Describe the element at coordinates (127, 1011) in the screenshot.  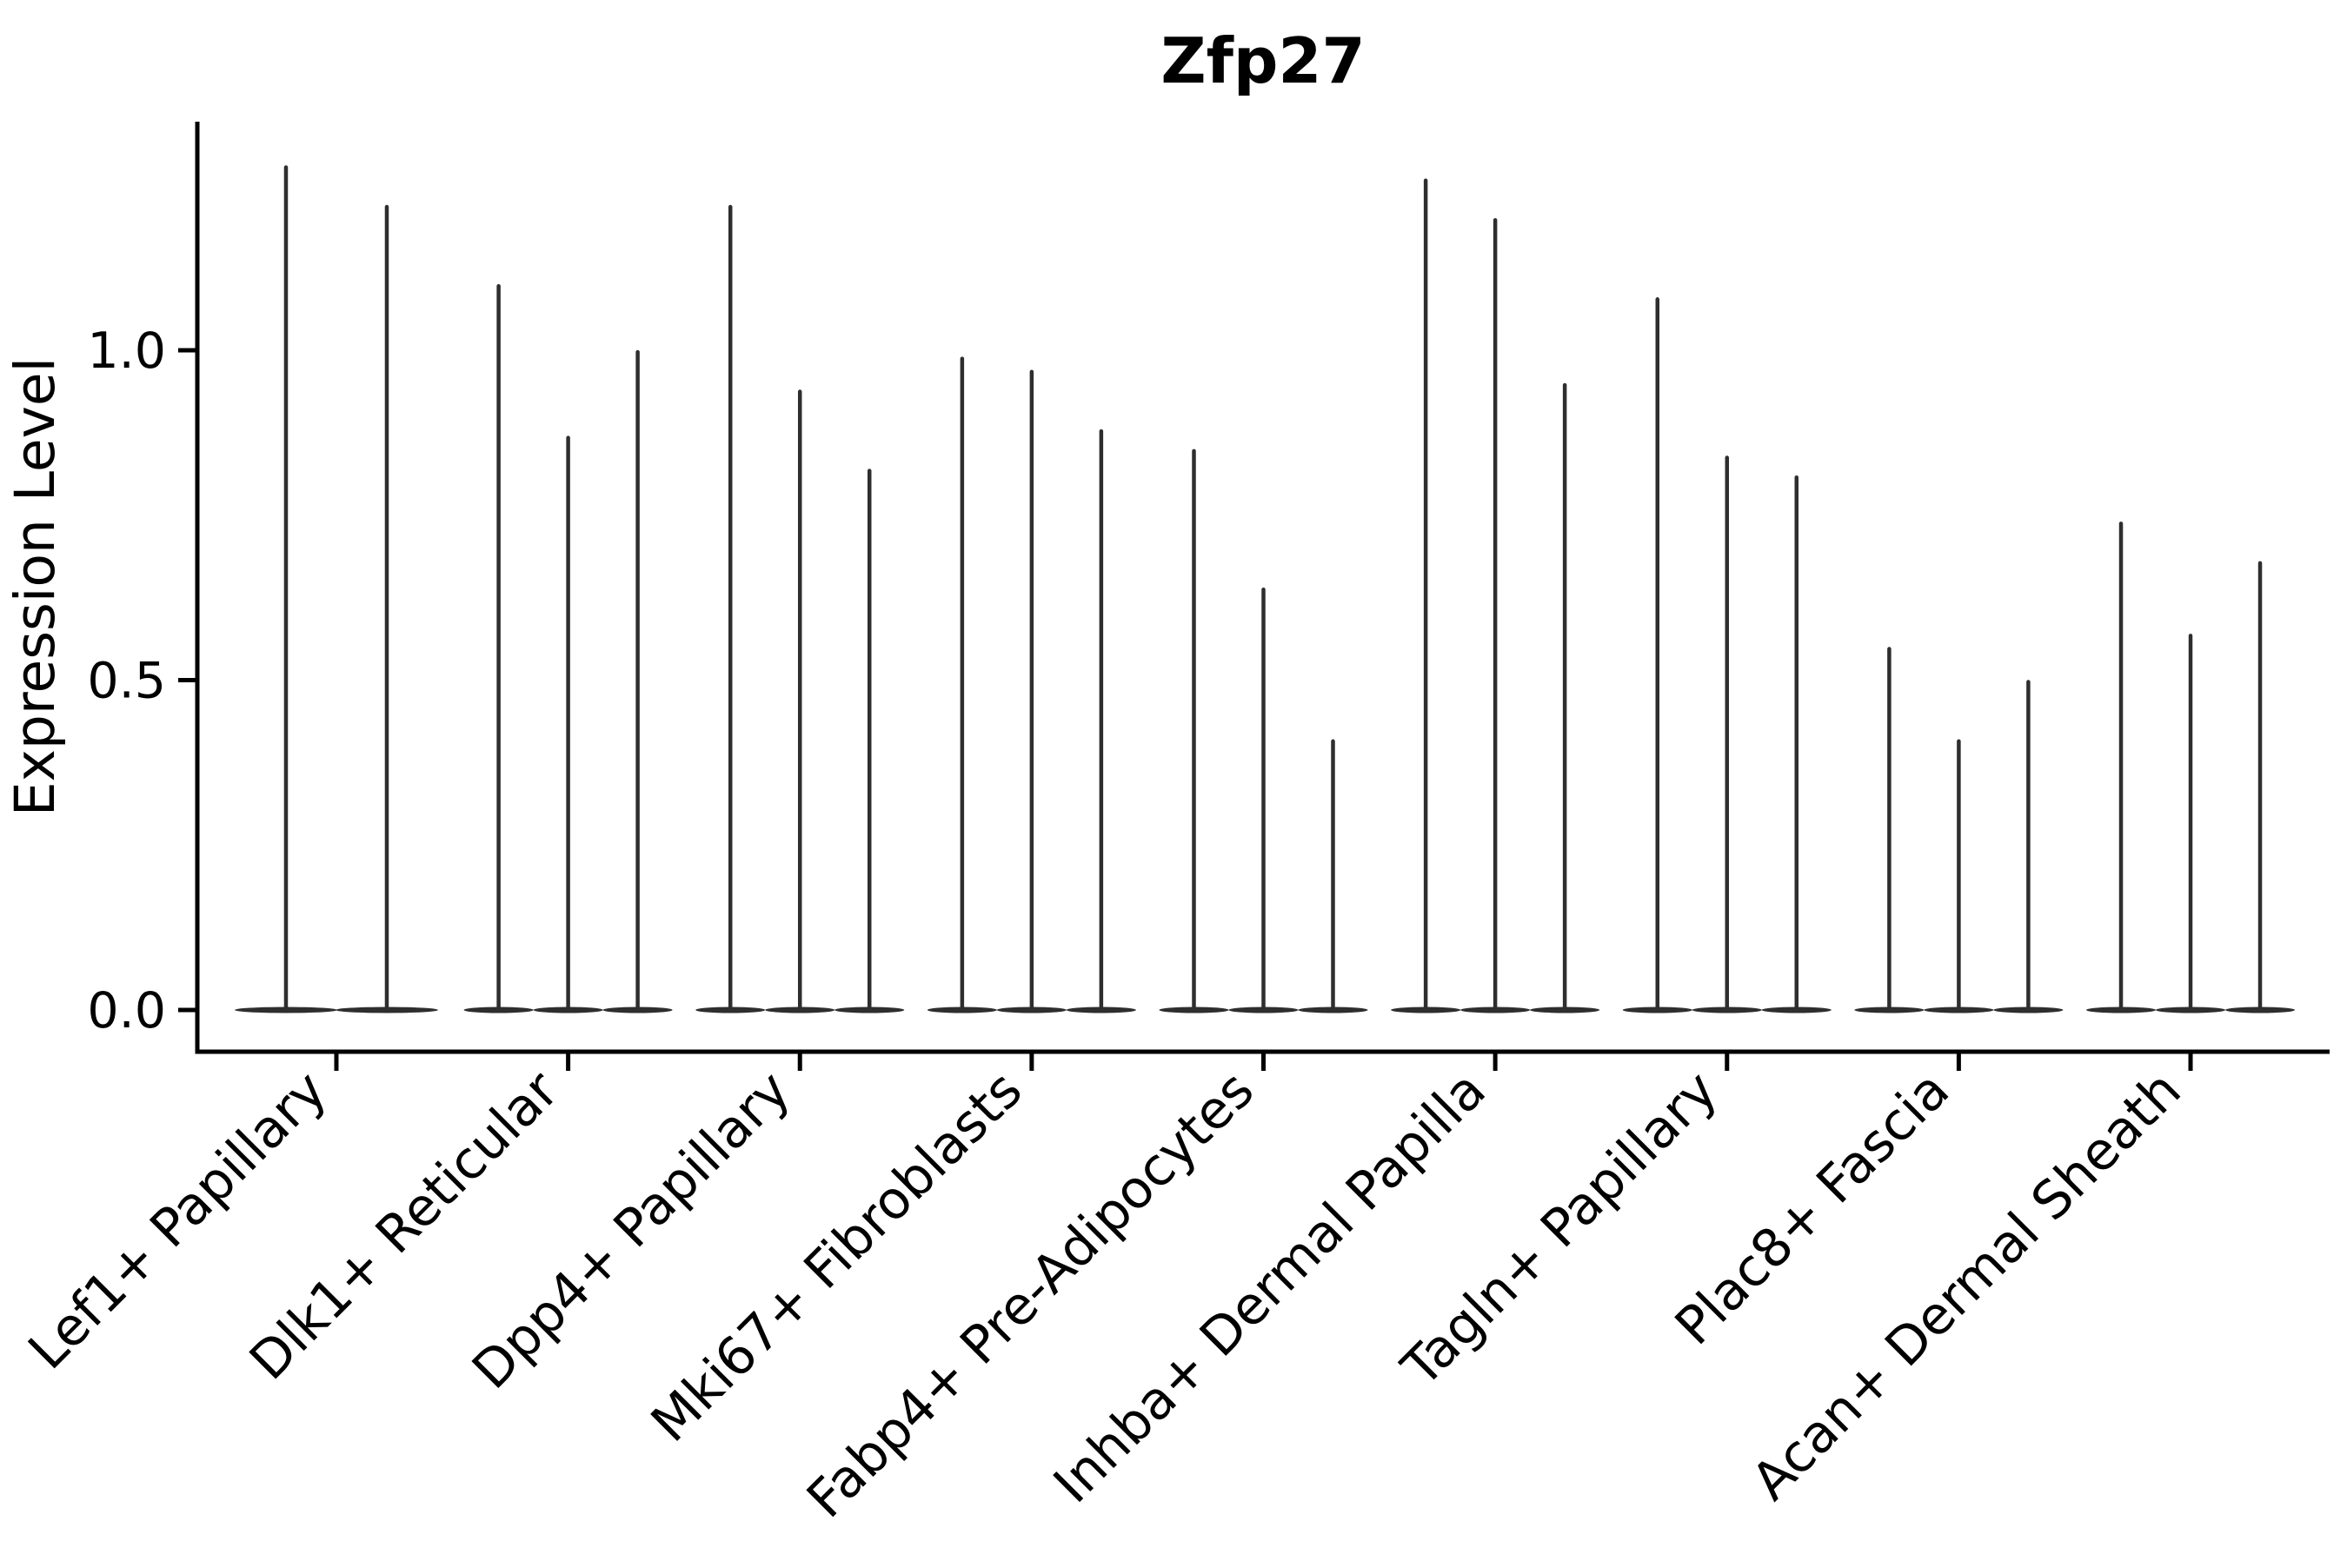
I see `y-tick-label: 0.0` at that location.